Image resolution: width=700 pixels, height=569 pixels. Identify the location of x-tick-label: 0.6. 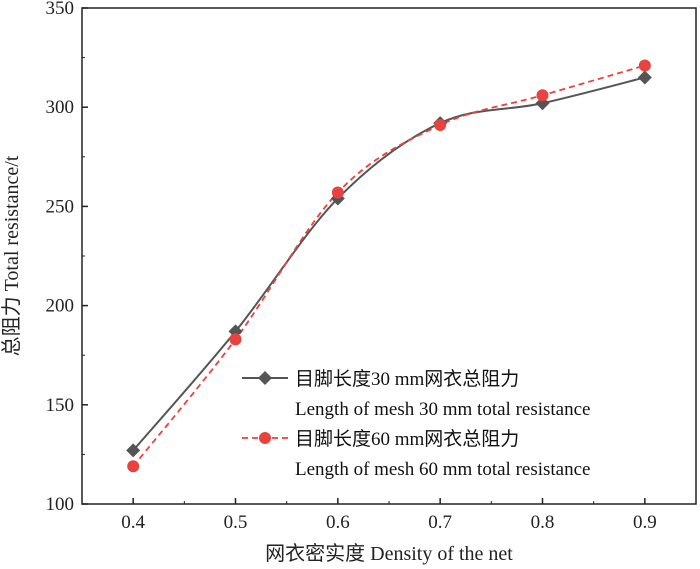
(338, 522).